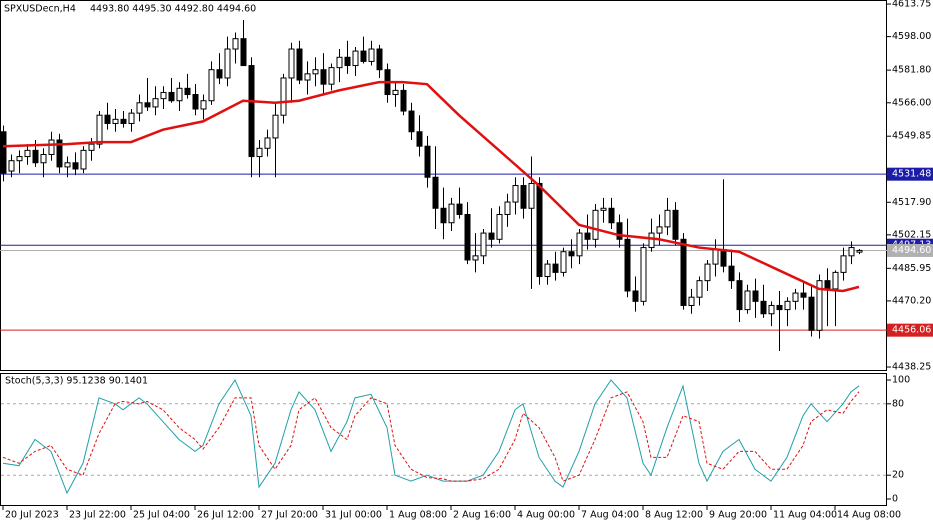 Image resolution: width=933 pixels, height=527 pixels. What do you see at coordinates (32, 515) in the screenshot?
I see `x-tick-label: 20 Jul 2023` at bounding box center [32, 515].